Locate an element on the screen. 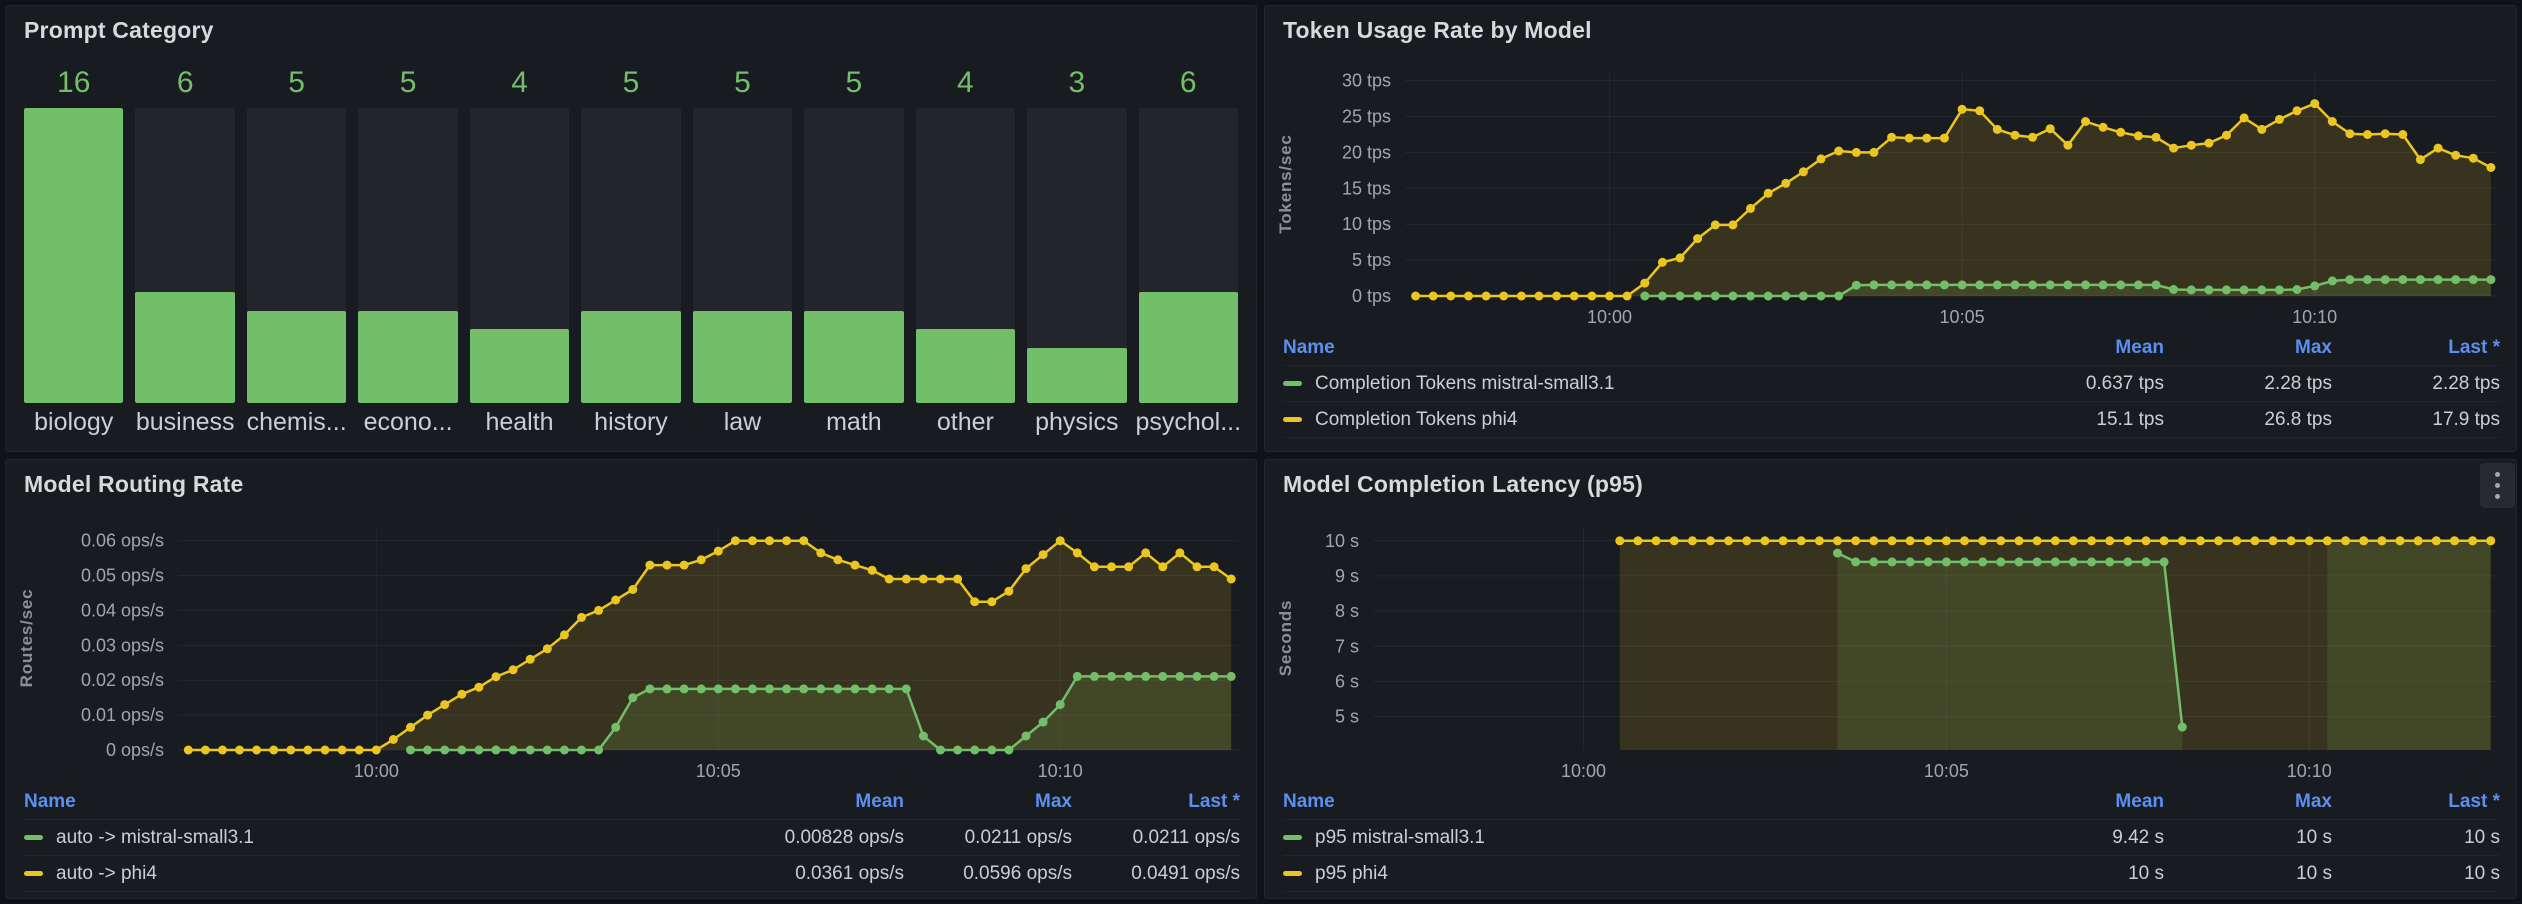  y-tick-label: 8 s is located at coordinates (1347, 611).